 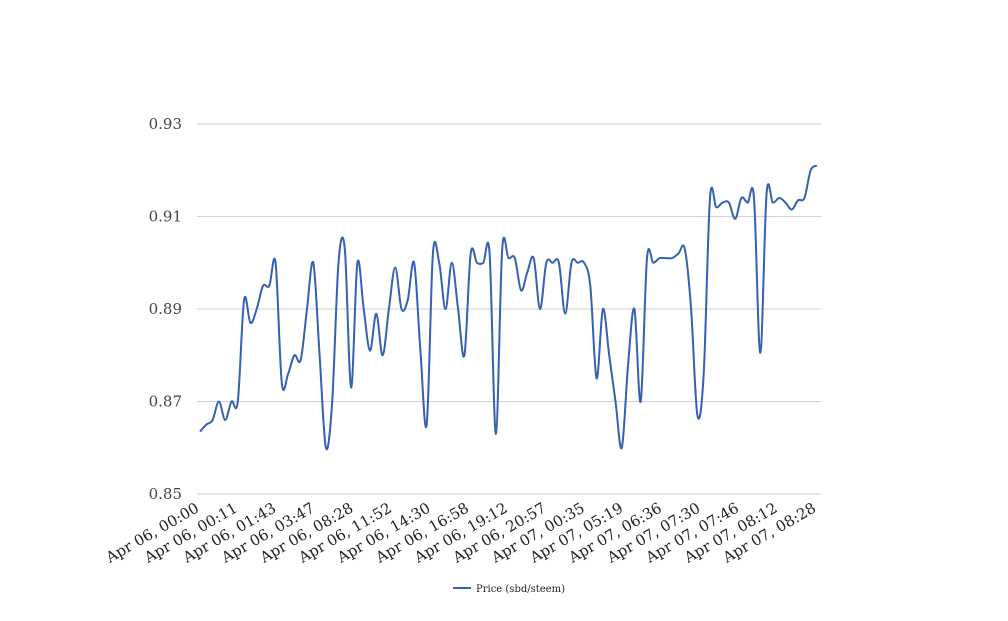 I want to click on y-tick-label: 0.89, so click(x=165, y=309).